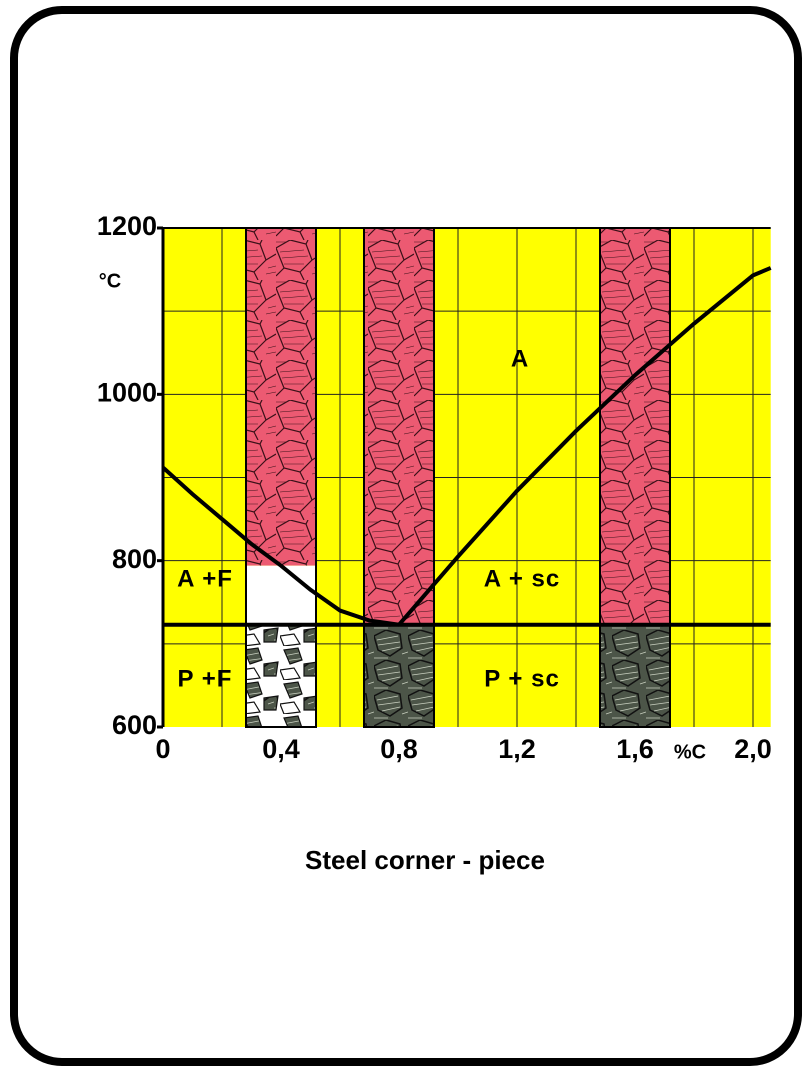 Image resolution: width=810 pixels, height=1078 pixels. What do you see at coordinates (134, 725) in the screenshot?
I see `y-tick-label: 600` at bounding box center [134, 725].